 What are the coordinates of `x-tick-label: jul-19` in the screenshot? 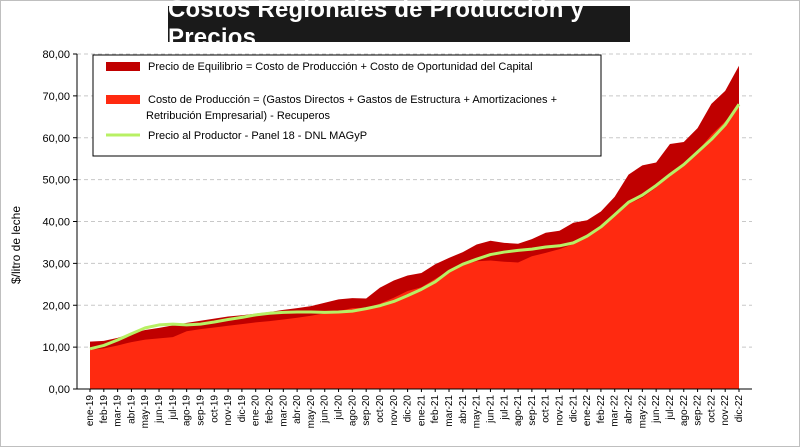 It's located at (173, 408).